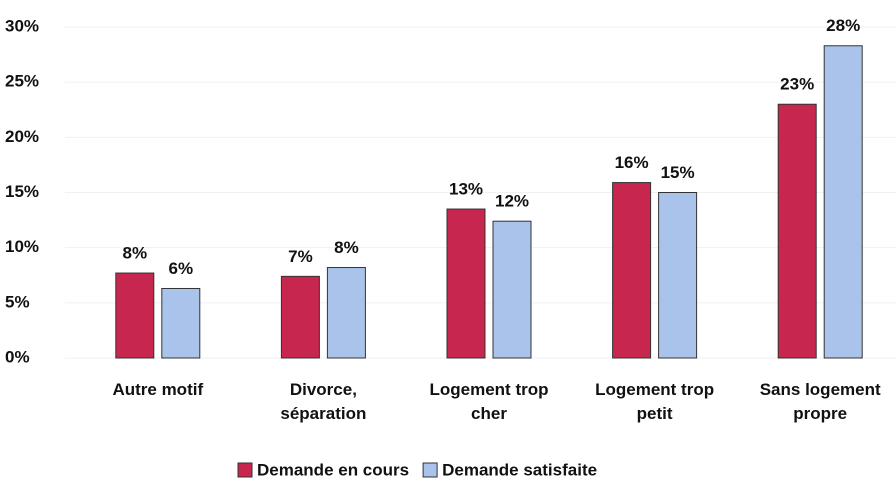 The image size is (896, 481). Describe the element at coordinates (22, 136) in the screenshot. I see `y-tick-label: 20%` at that location.